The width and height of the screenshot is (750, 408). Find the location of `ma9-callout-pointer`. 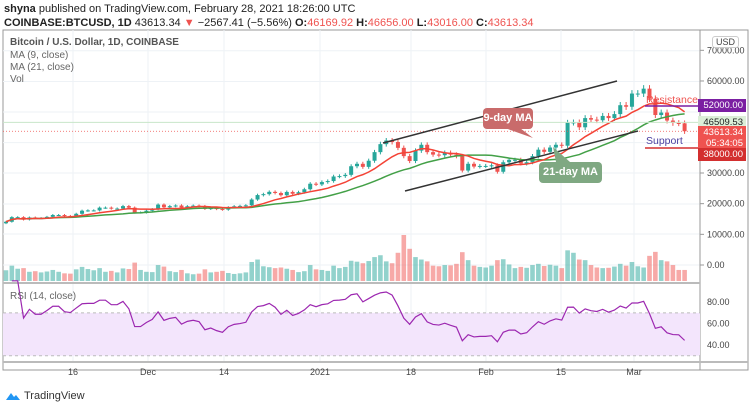

ma9-callout-pointer is located at coordinates (519, 133).